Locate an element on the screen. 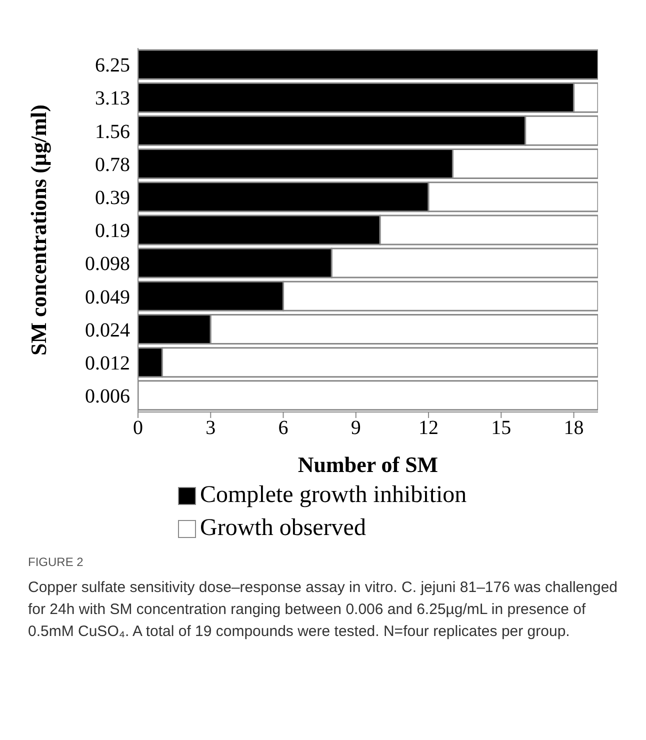 The height and width of the screenshot is (740, 646). y-tick-label: 1.56 is located at coordinates (112, 131).